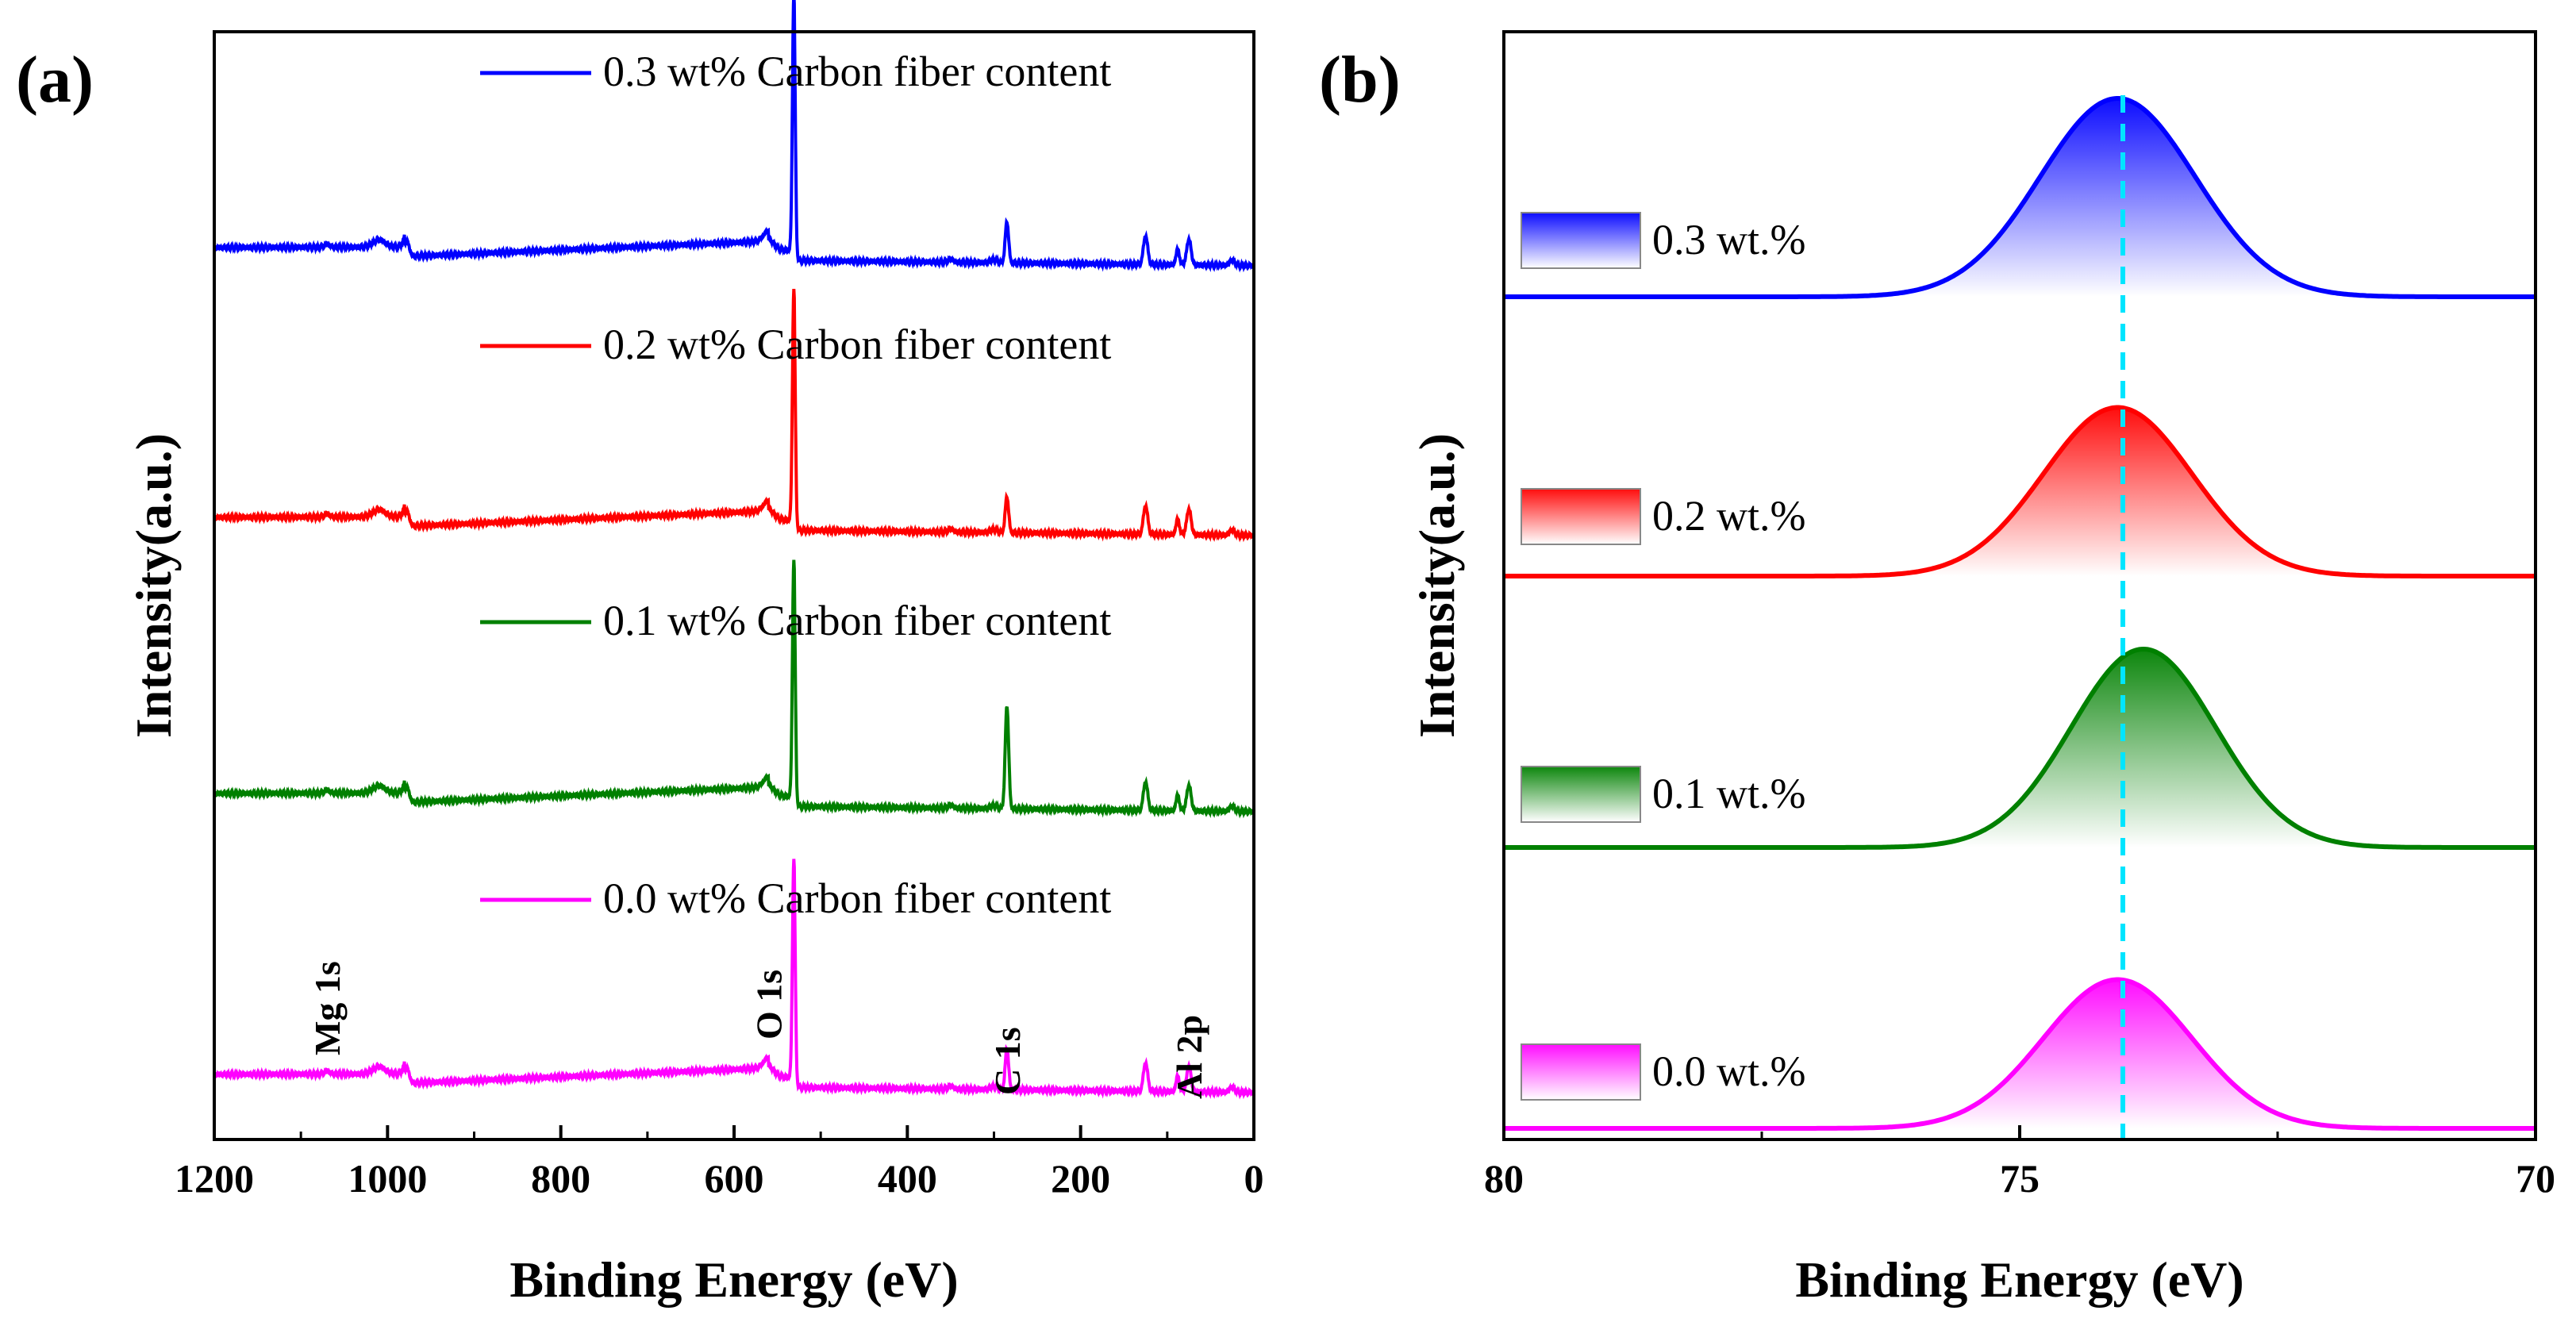 The height and width of the screenshot is (1322, 2576). I want to click on survey-trace-0-0-wt-carbon-fiber-content, so click(734, 980).